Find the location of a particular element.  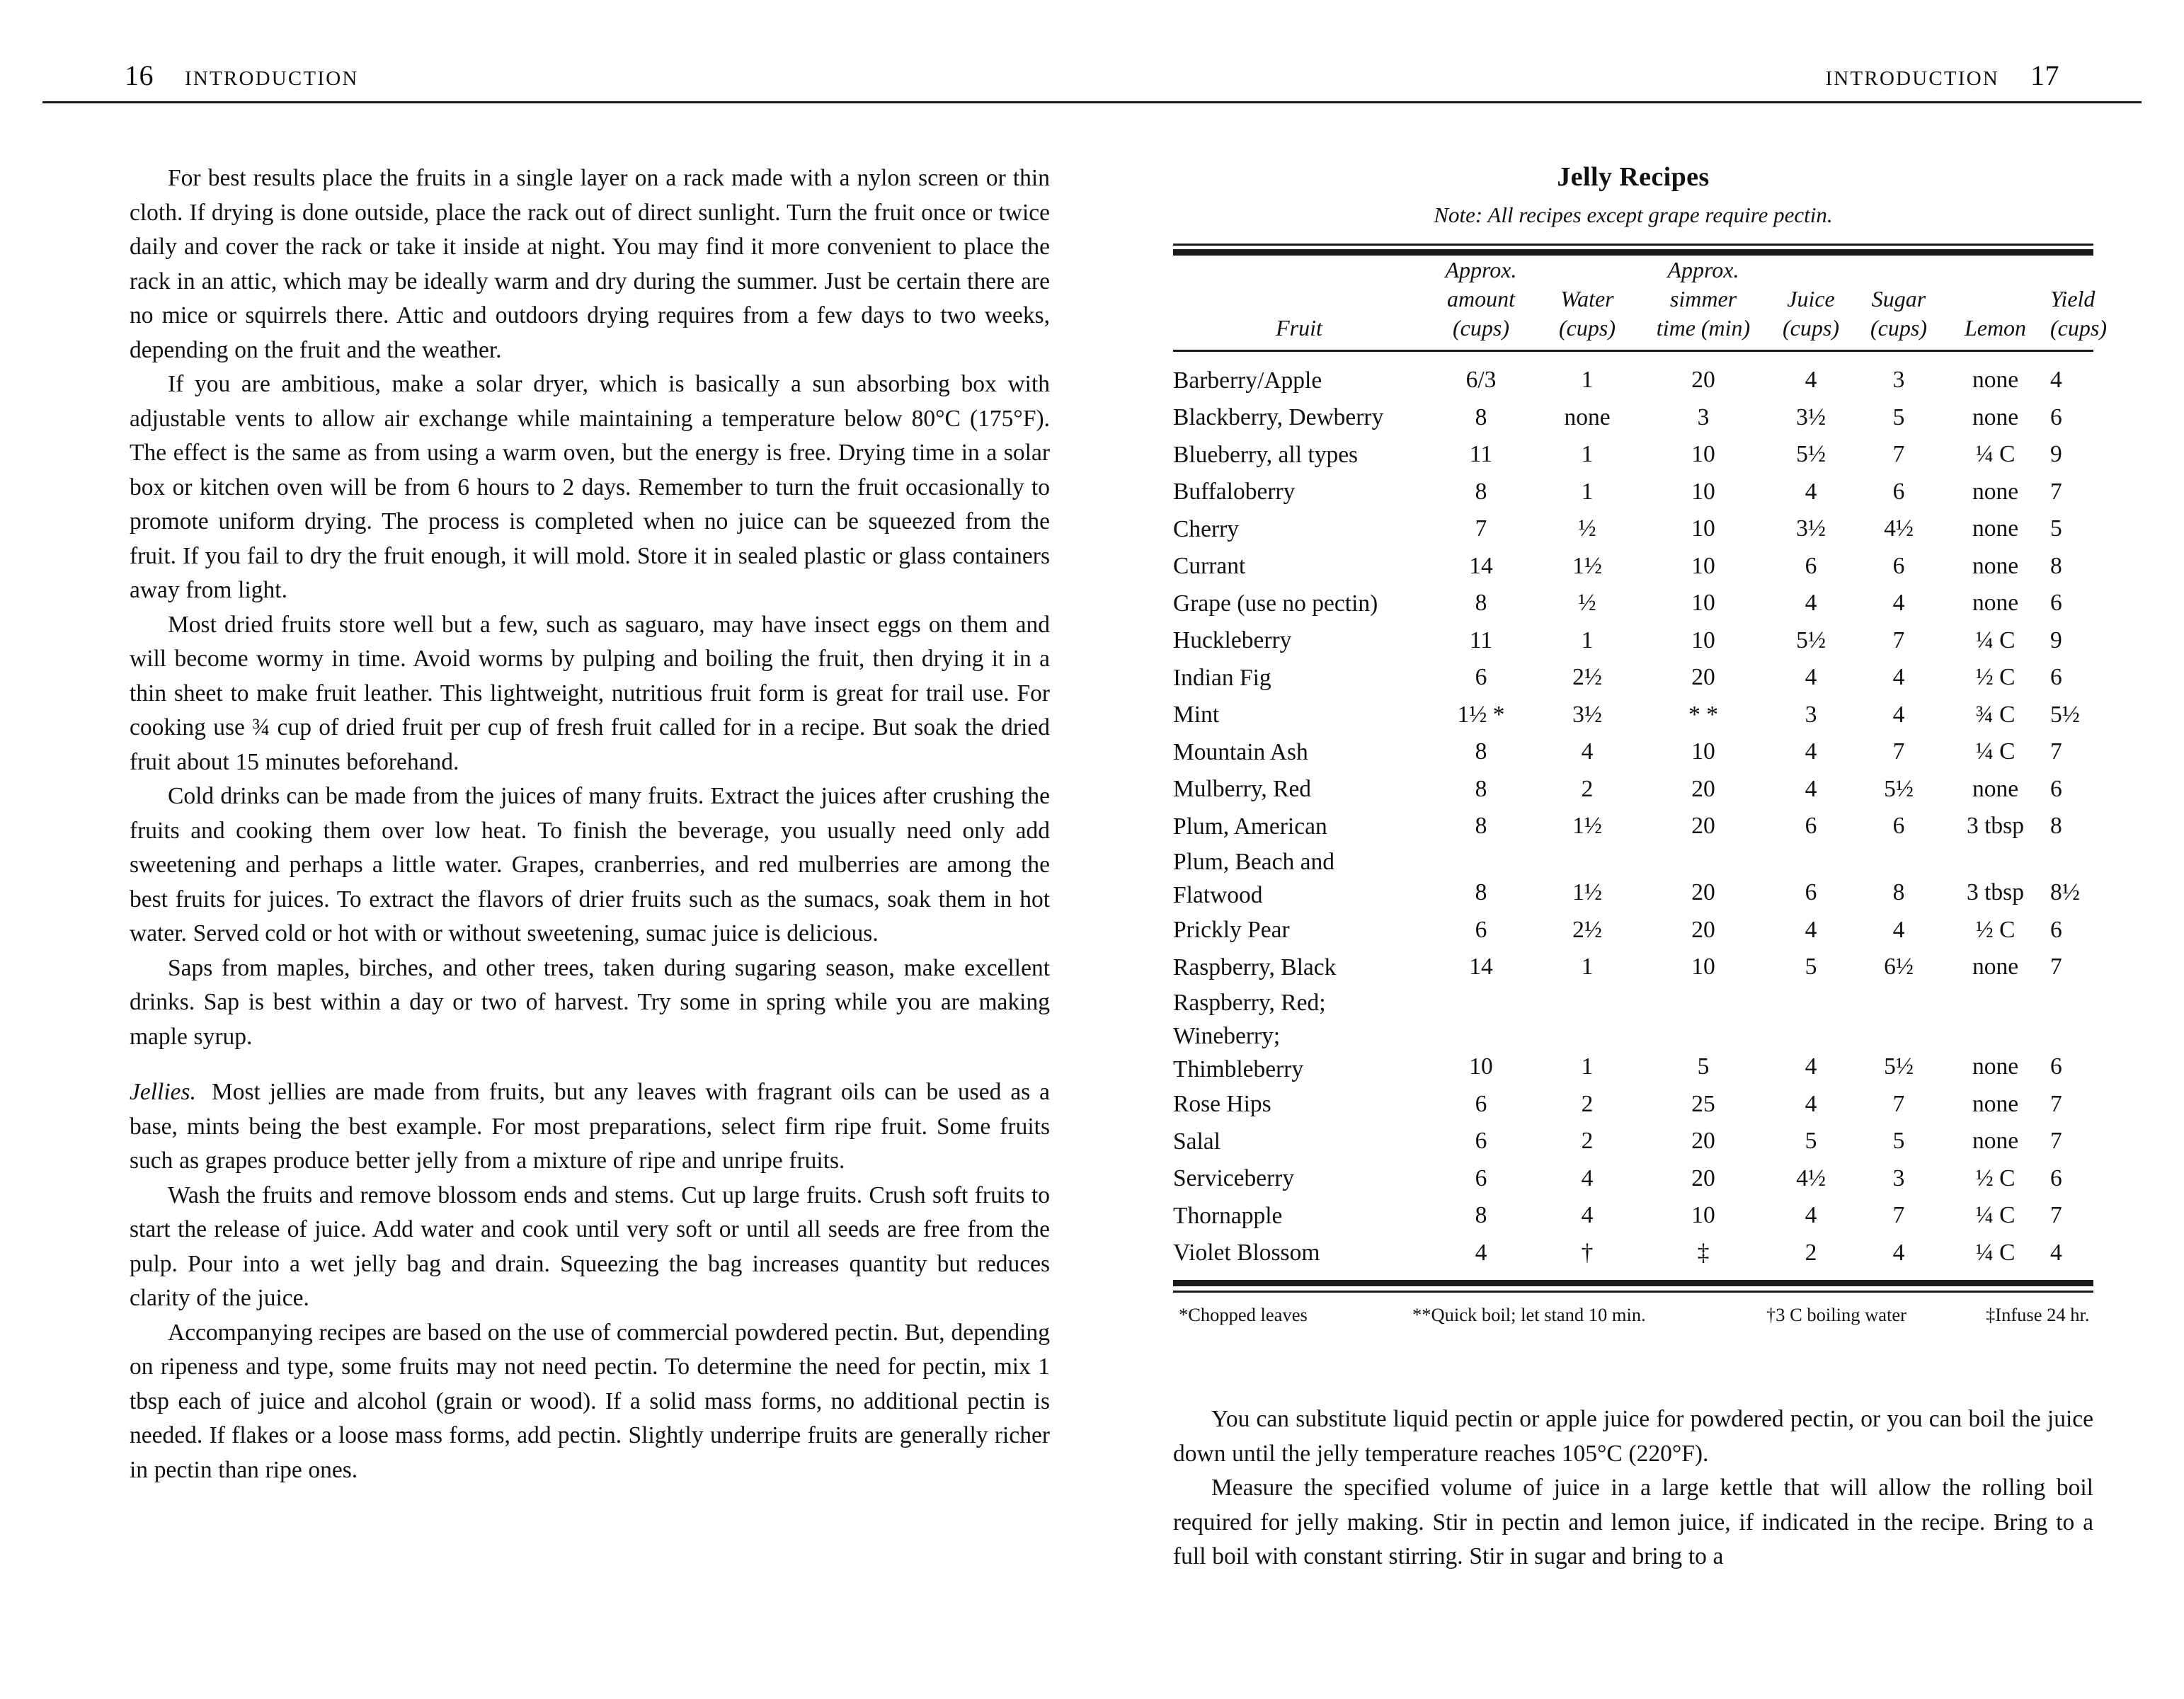

footnote-1: *Chopped leaves is located at coordinates (1243, 1314).